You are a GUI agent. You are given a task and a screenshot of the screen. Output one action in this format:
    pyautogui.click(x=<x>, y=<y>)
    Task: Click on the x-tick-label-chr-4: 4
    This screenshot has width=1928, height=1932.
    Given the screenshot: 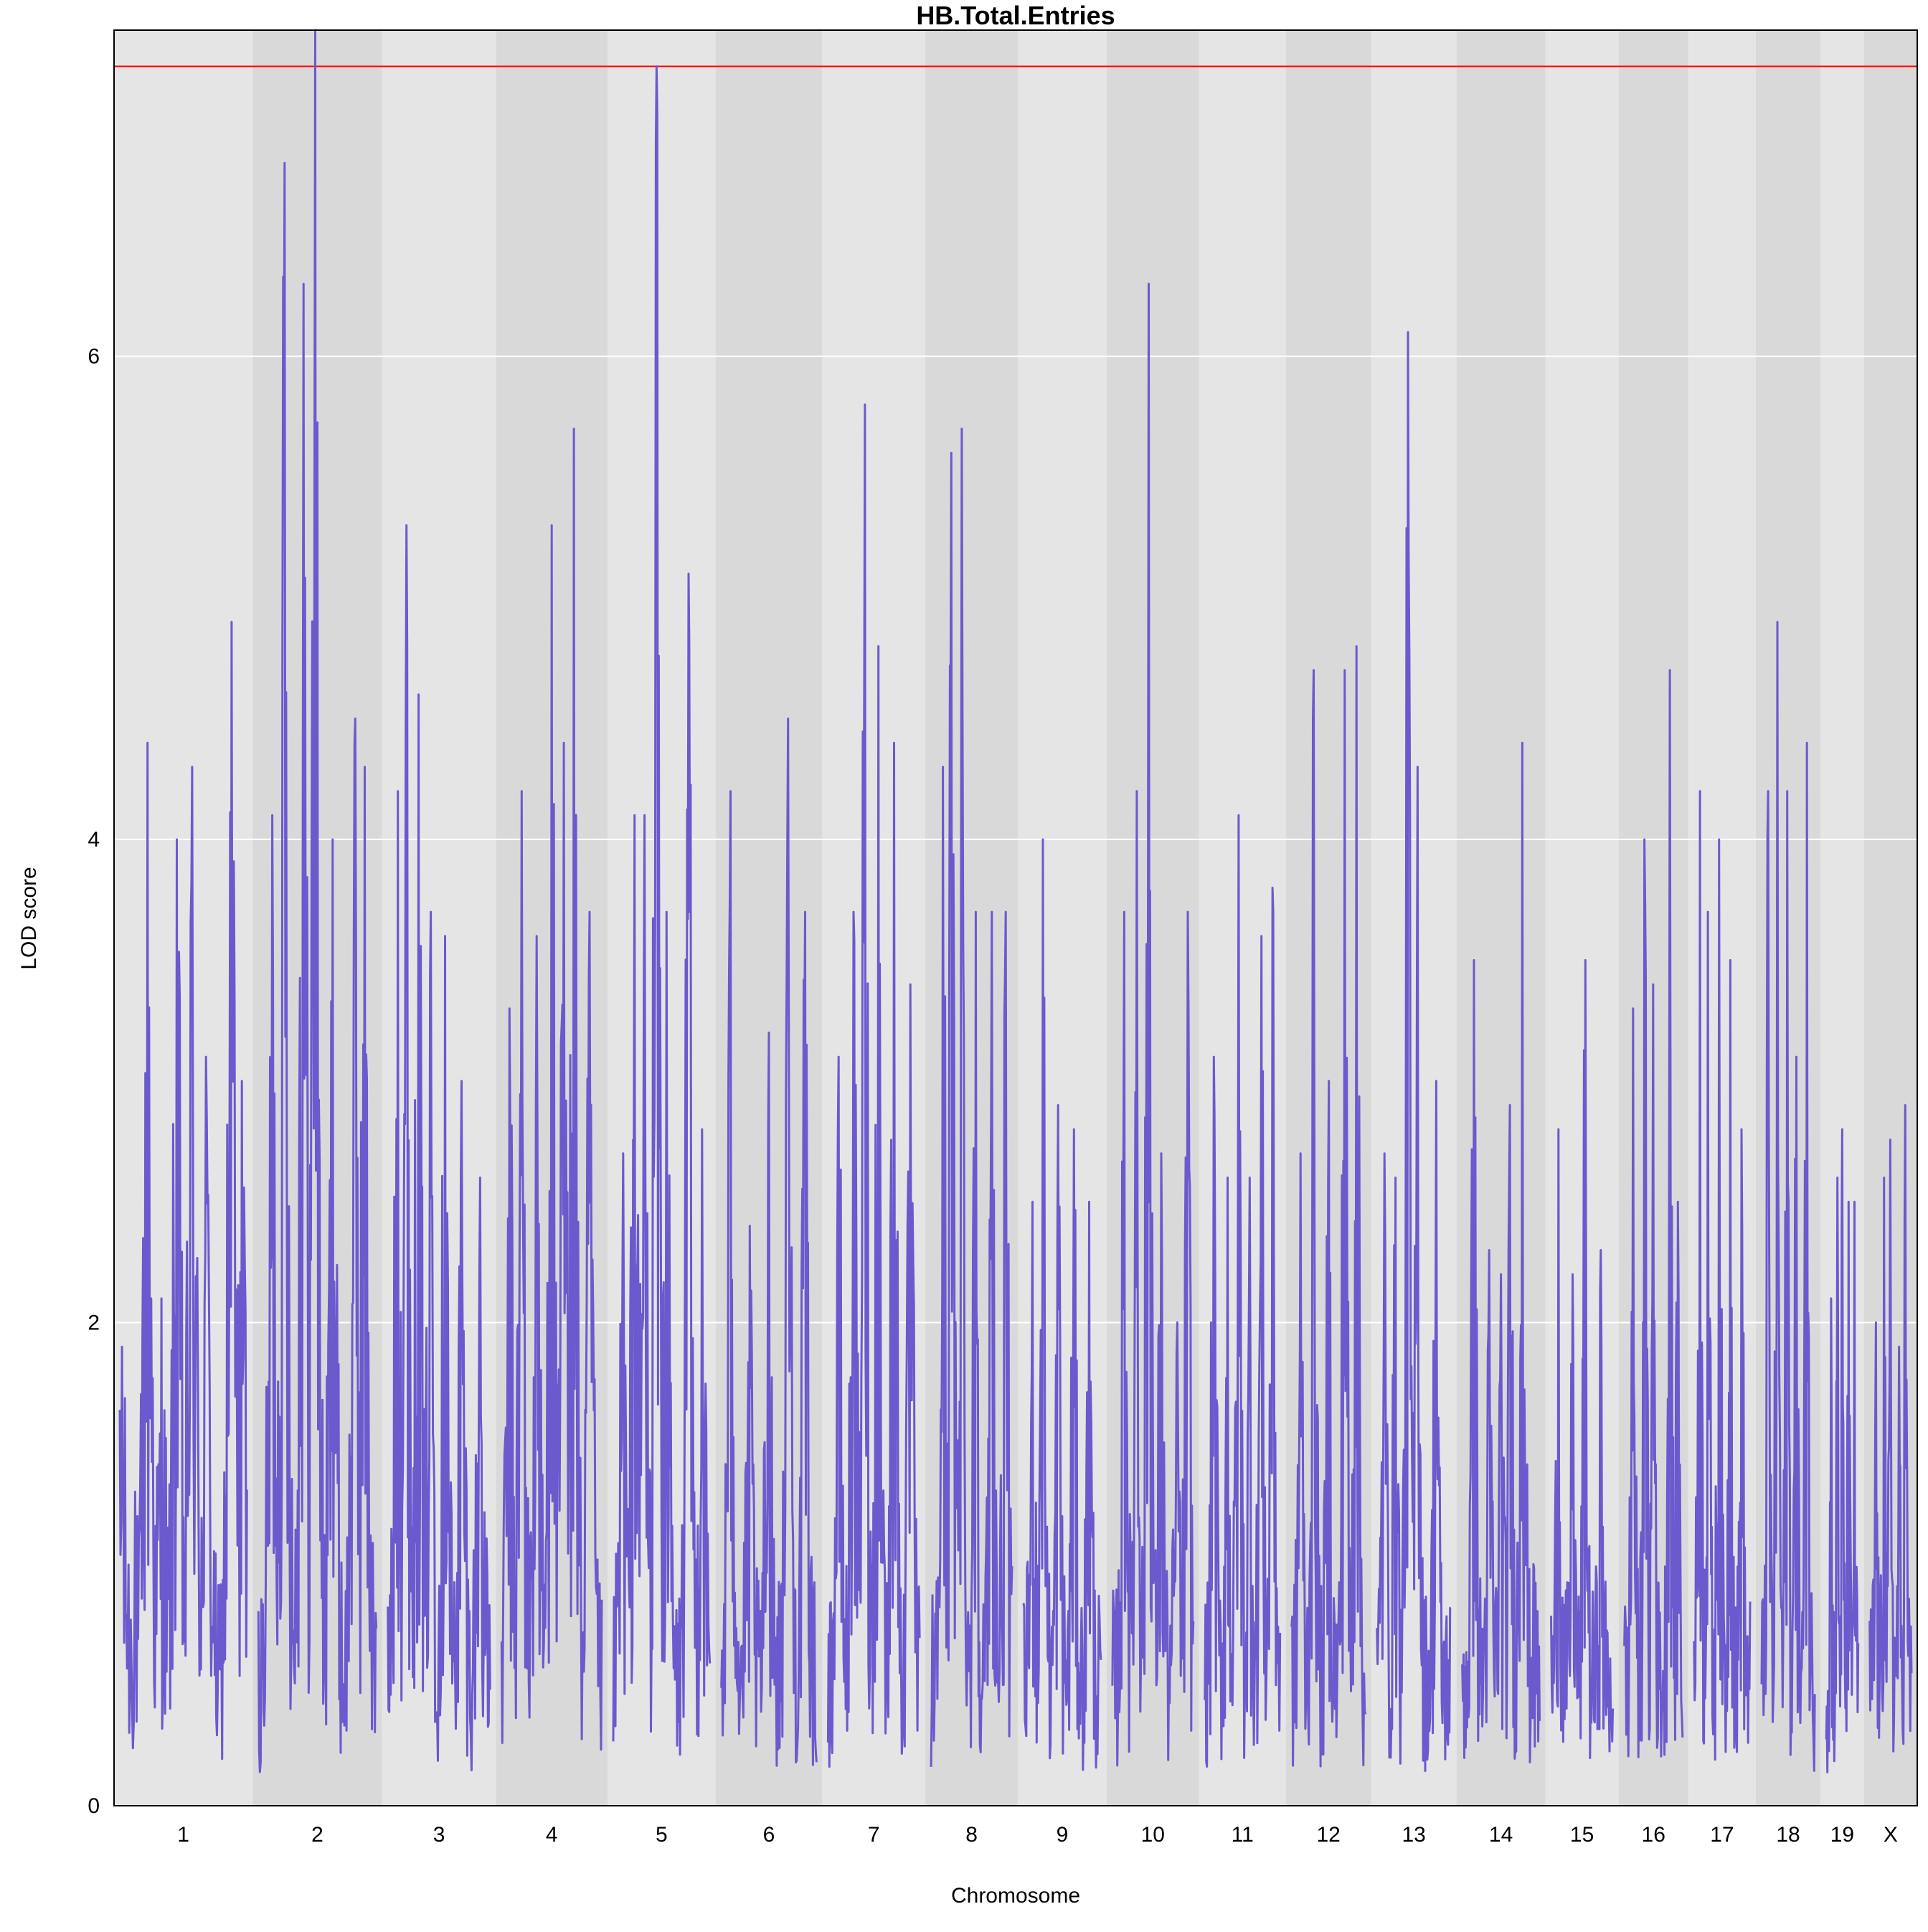 What is the action you would take?
    pyautogui.click(x=552, y=1835)
    